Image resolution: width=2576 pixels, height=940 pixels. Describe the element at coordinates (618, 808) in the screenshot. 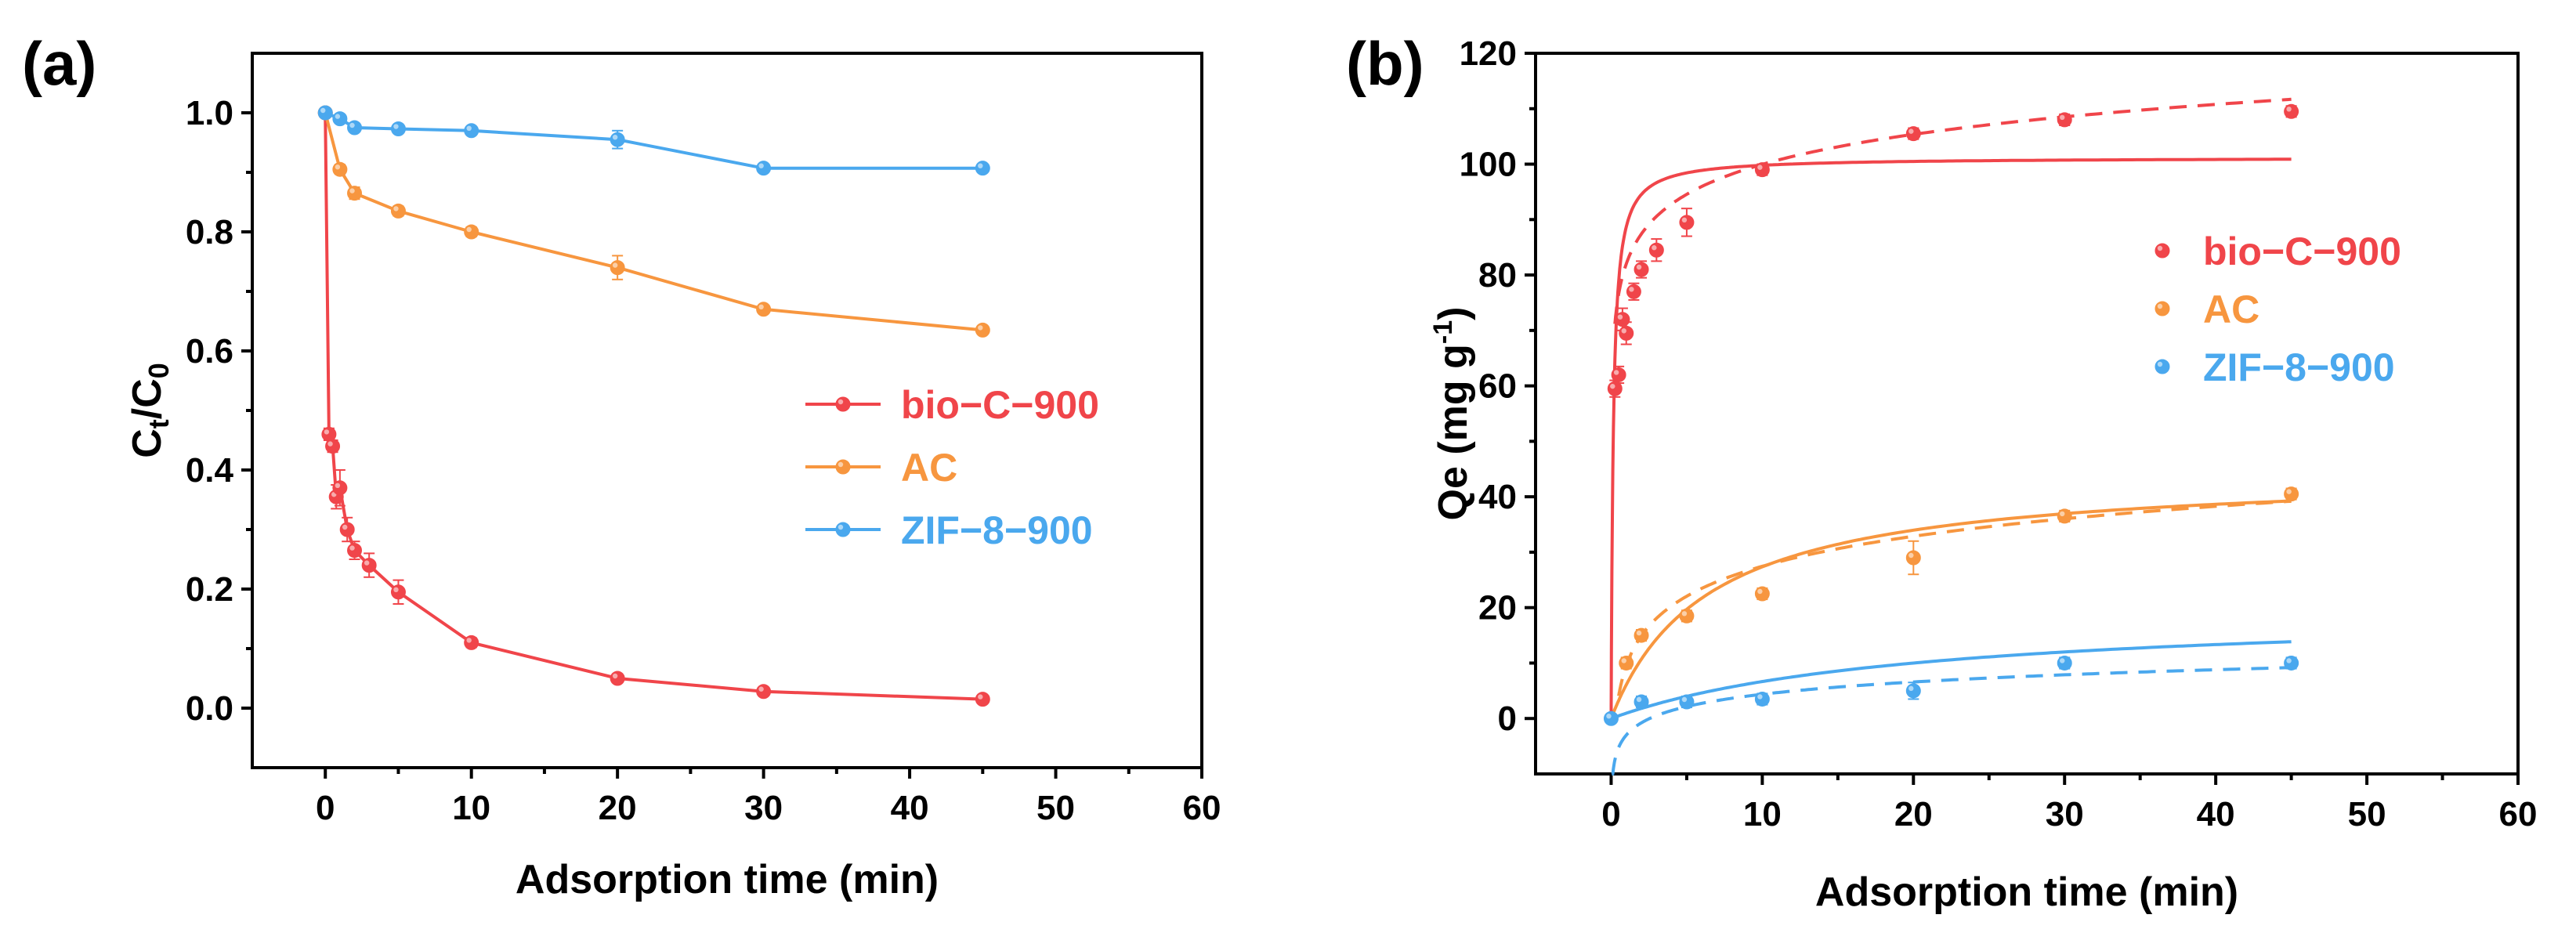

I see `panel-a-x-tick-label: 20` at that location.